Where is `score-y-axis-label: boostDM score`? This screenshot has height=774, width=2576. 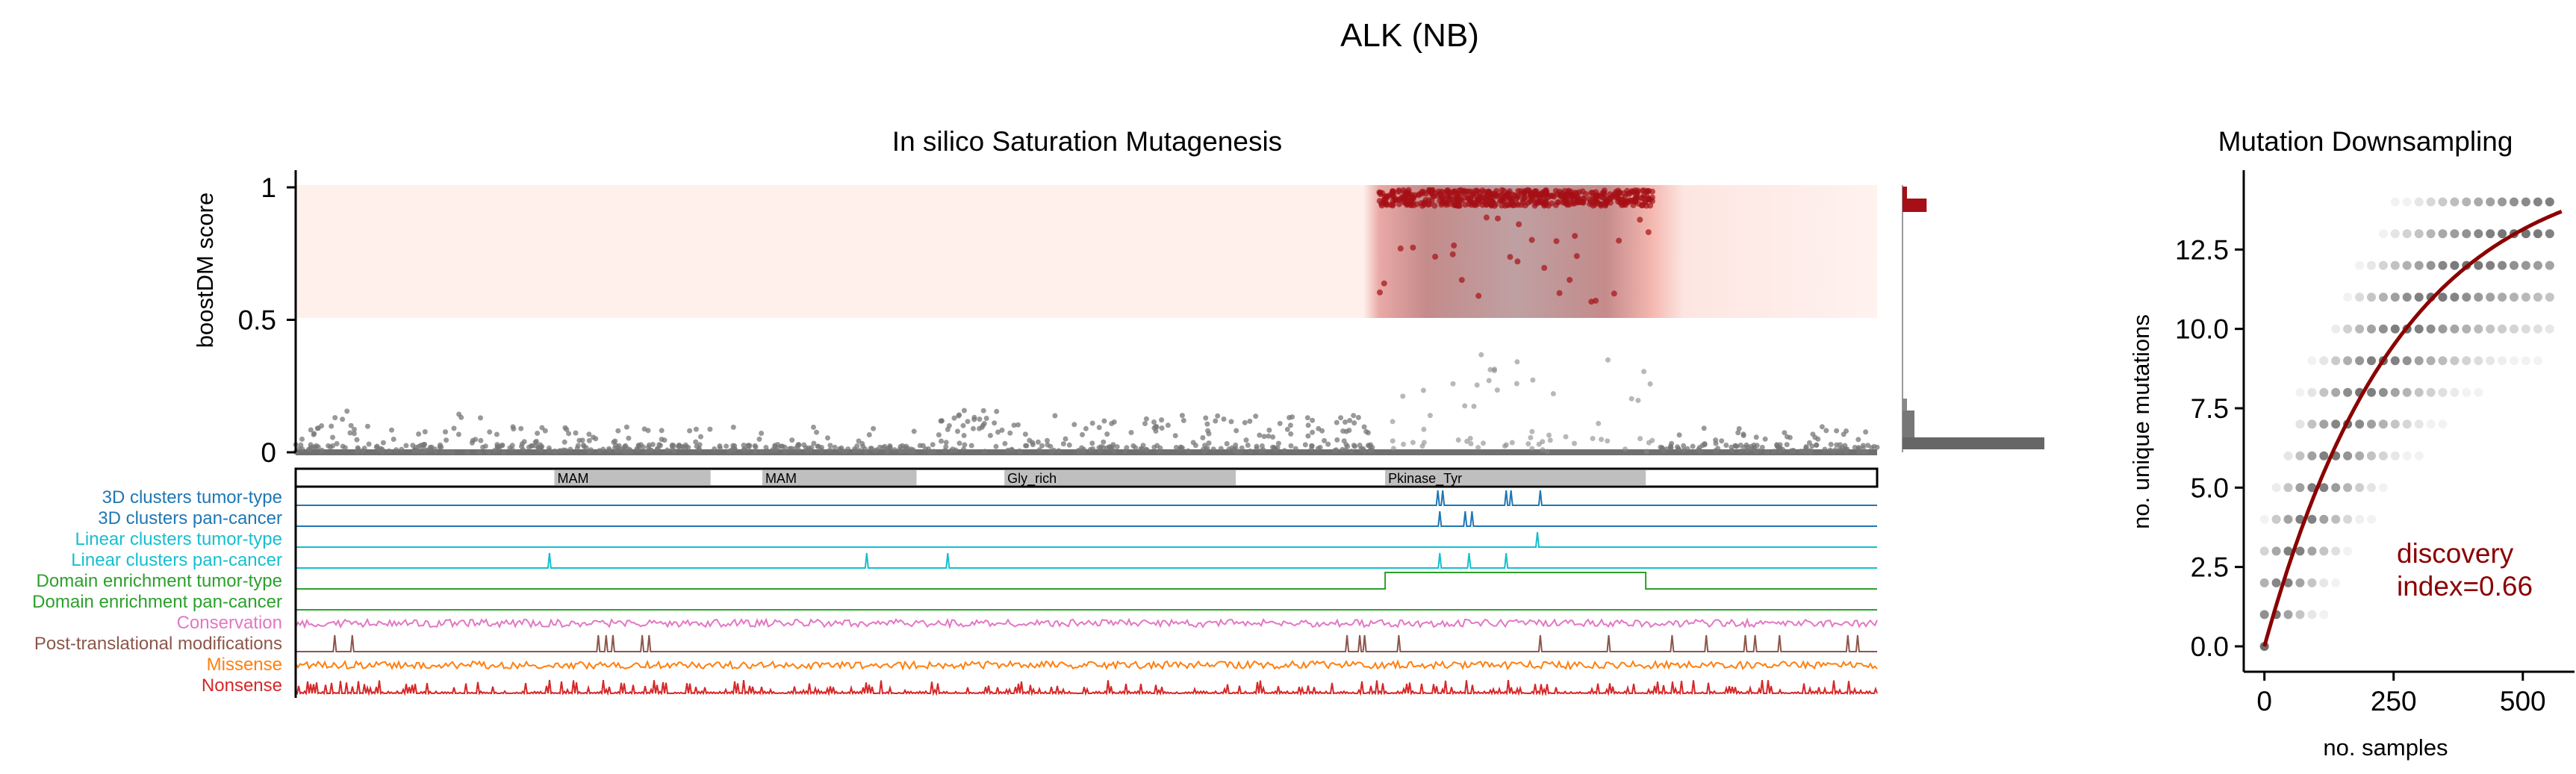 score-y-axis-label: boostDM score is located at coordinates (205, 270).